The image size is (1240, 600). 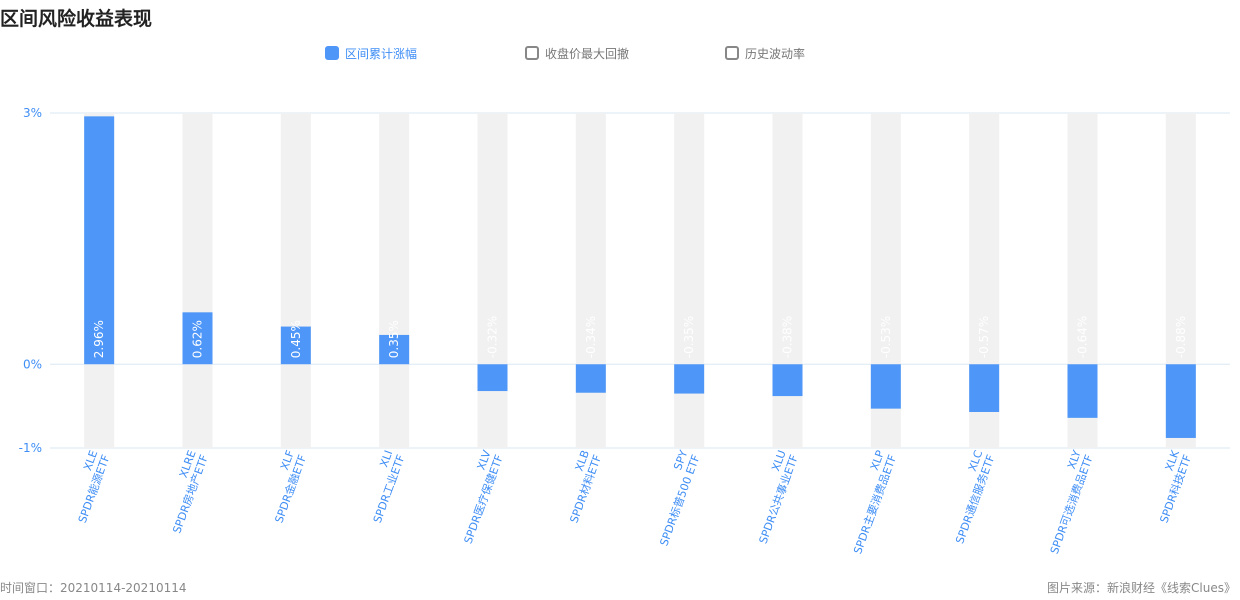 I want to click on legend-label: 收盘价最大回撤, so click(x=587, y=53).